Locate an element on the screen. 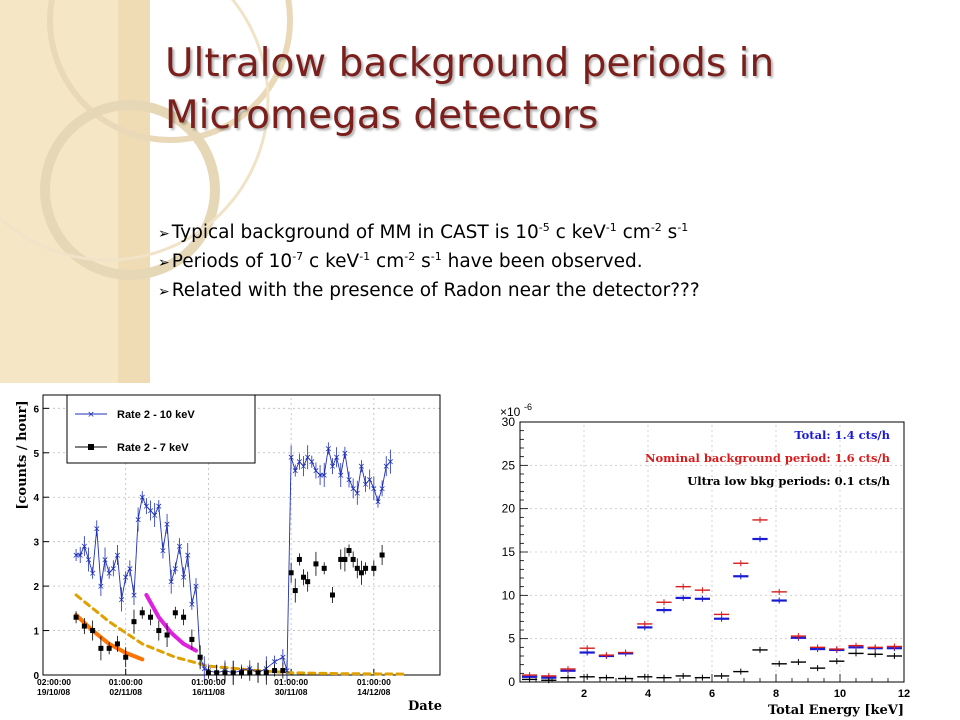 This screenshot has width=960, height=720. y-tick-label: 4 is located at coordinates (36, 498).